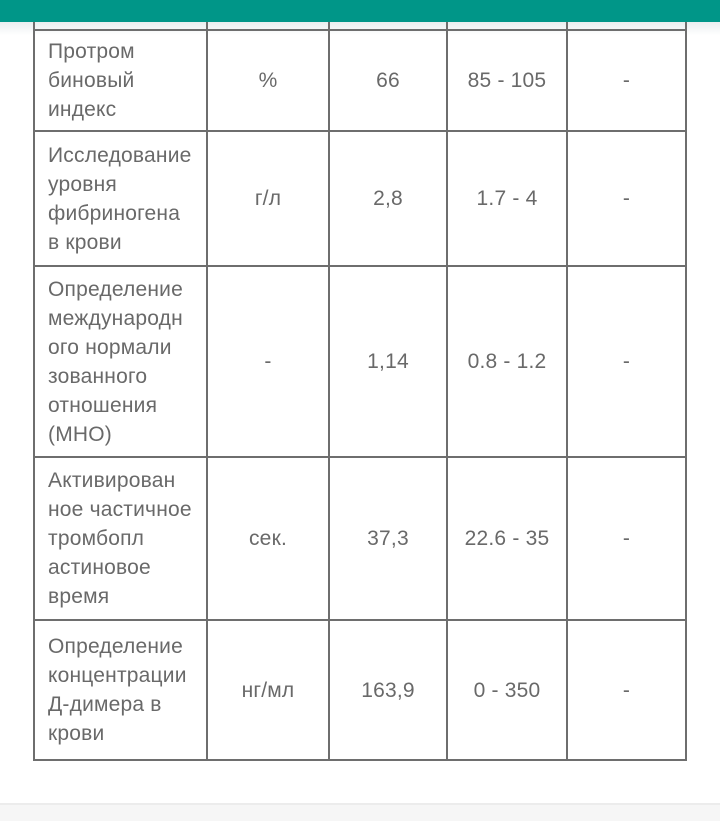 The height and width of the screenshot is (821, 720). I want to click on table-row-clipped, so click(360, 26).